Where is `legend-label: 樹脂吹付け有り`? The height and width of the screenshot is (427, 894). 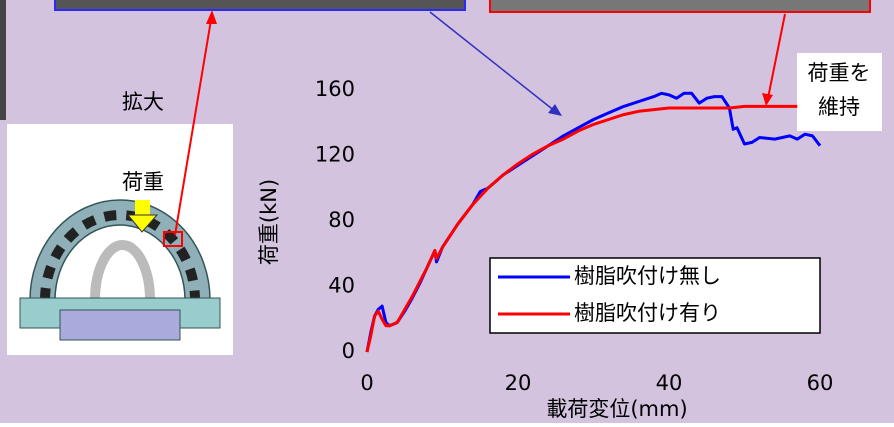
legend-label: 樹脂吹付け有り is located at coordinates (647, 313).